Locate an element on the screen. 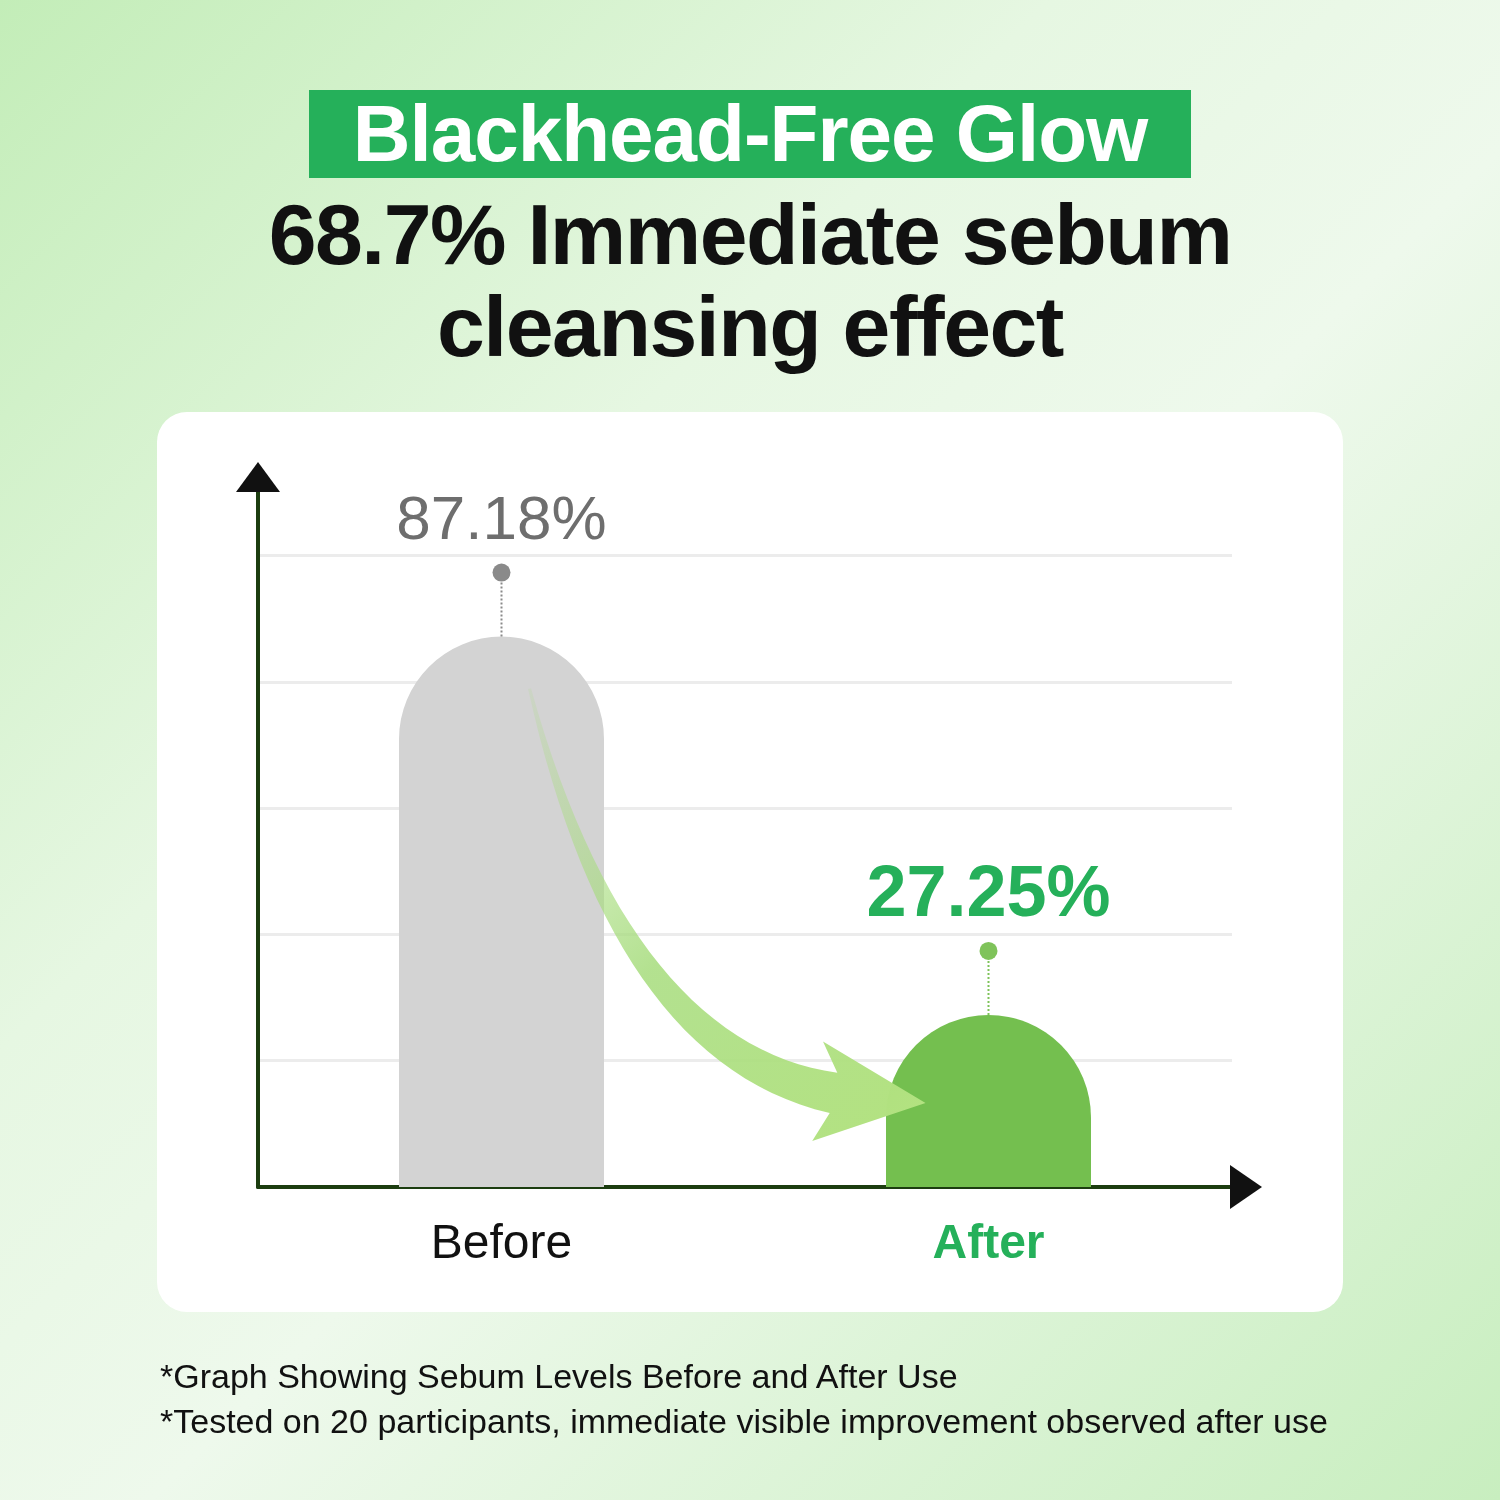 This screenshot has height=1500, width=1500. text: *Graph Showing Sebum Levels Before and After Use is located at coordinates (559, 1376).